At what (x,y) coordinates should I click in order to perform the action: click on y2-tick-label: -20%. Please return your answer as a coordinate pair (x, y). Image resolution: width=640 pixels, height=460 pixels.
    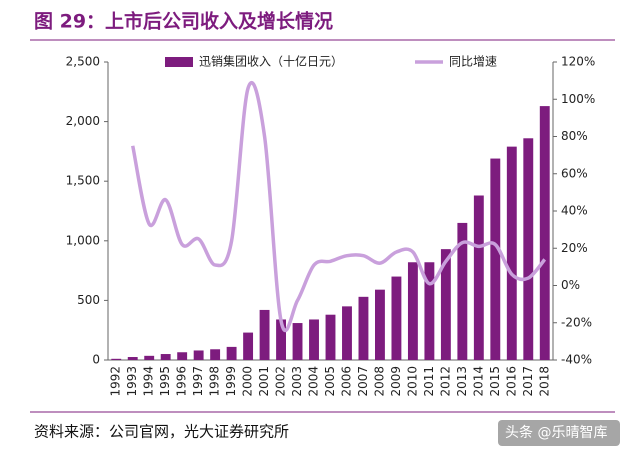
    Looking at the image, I should click on (576, 322).